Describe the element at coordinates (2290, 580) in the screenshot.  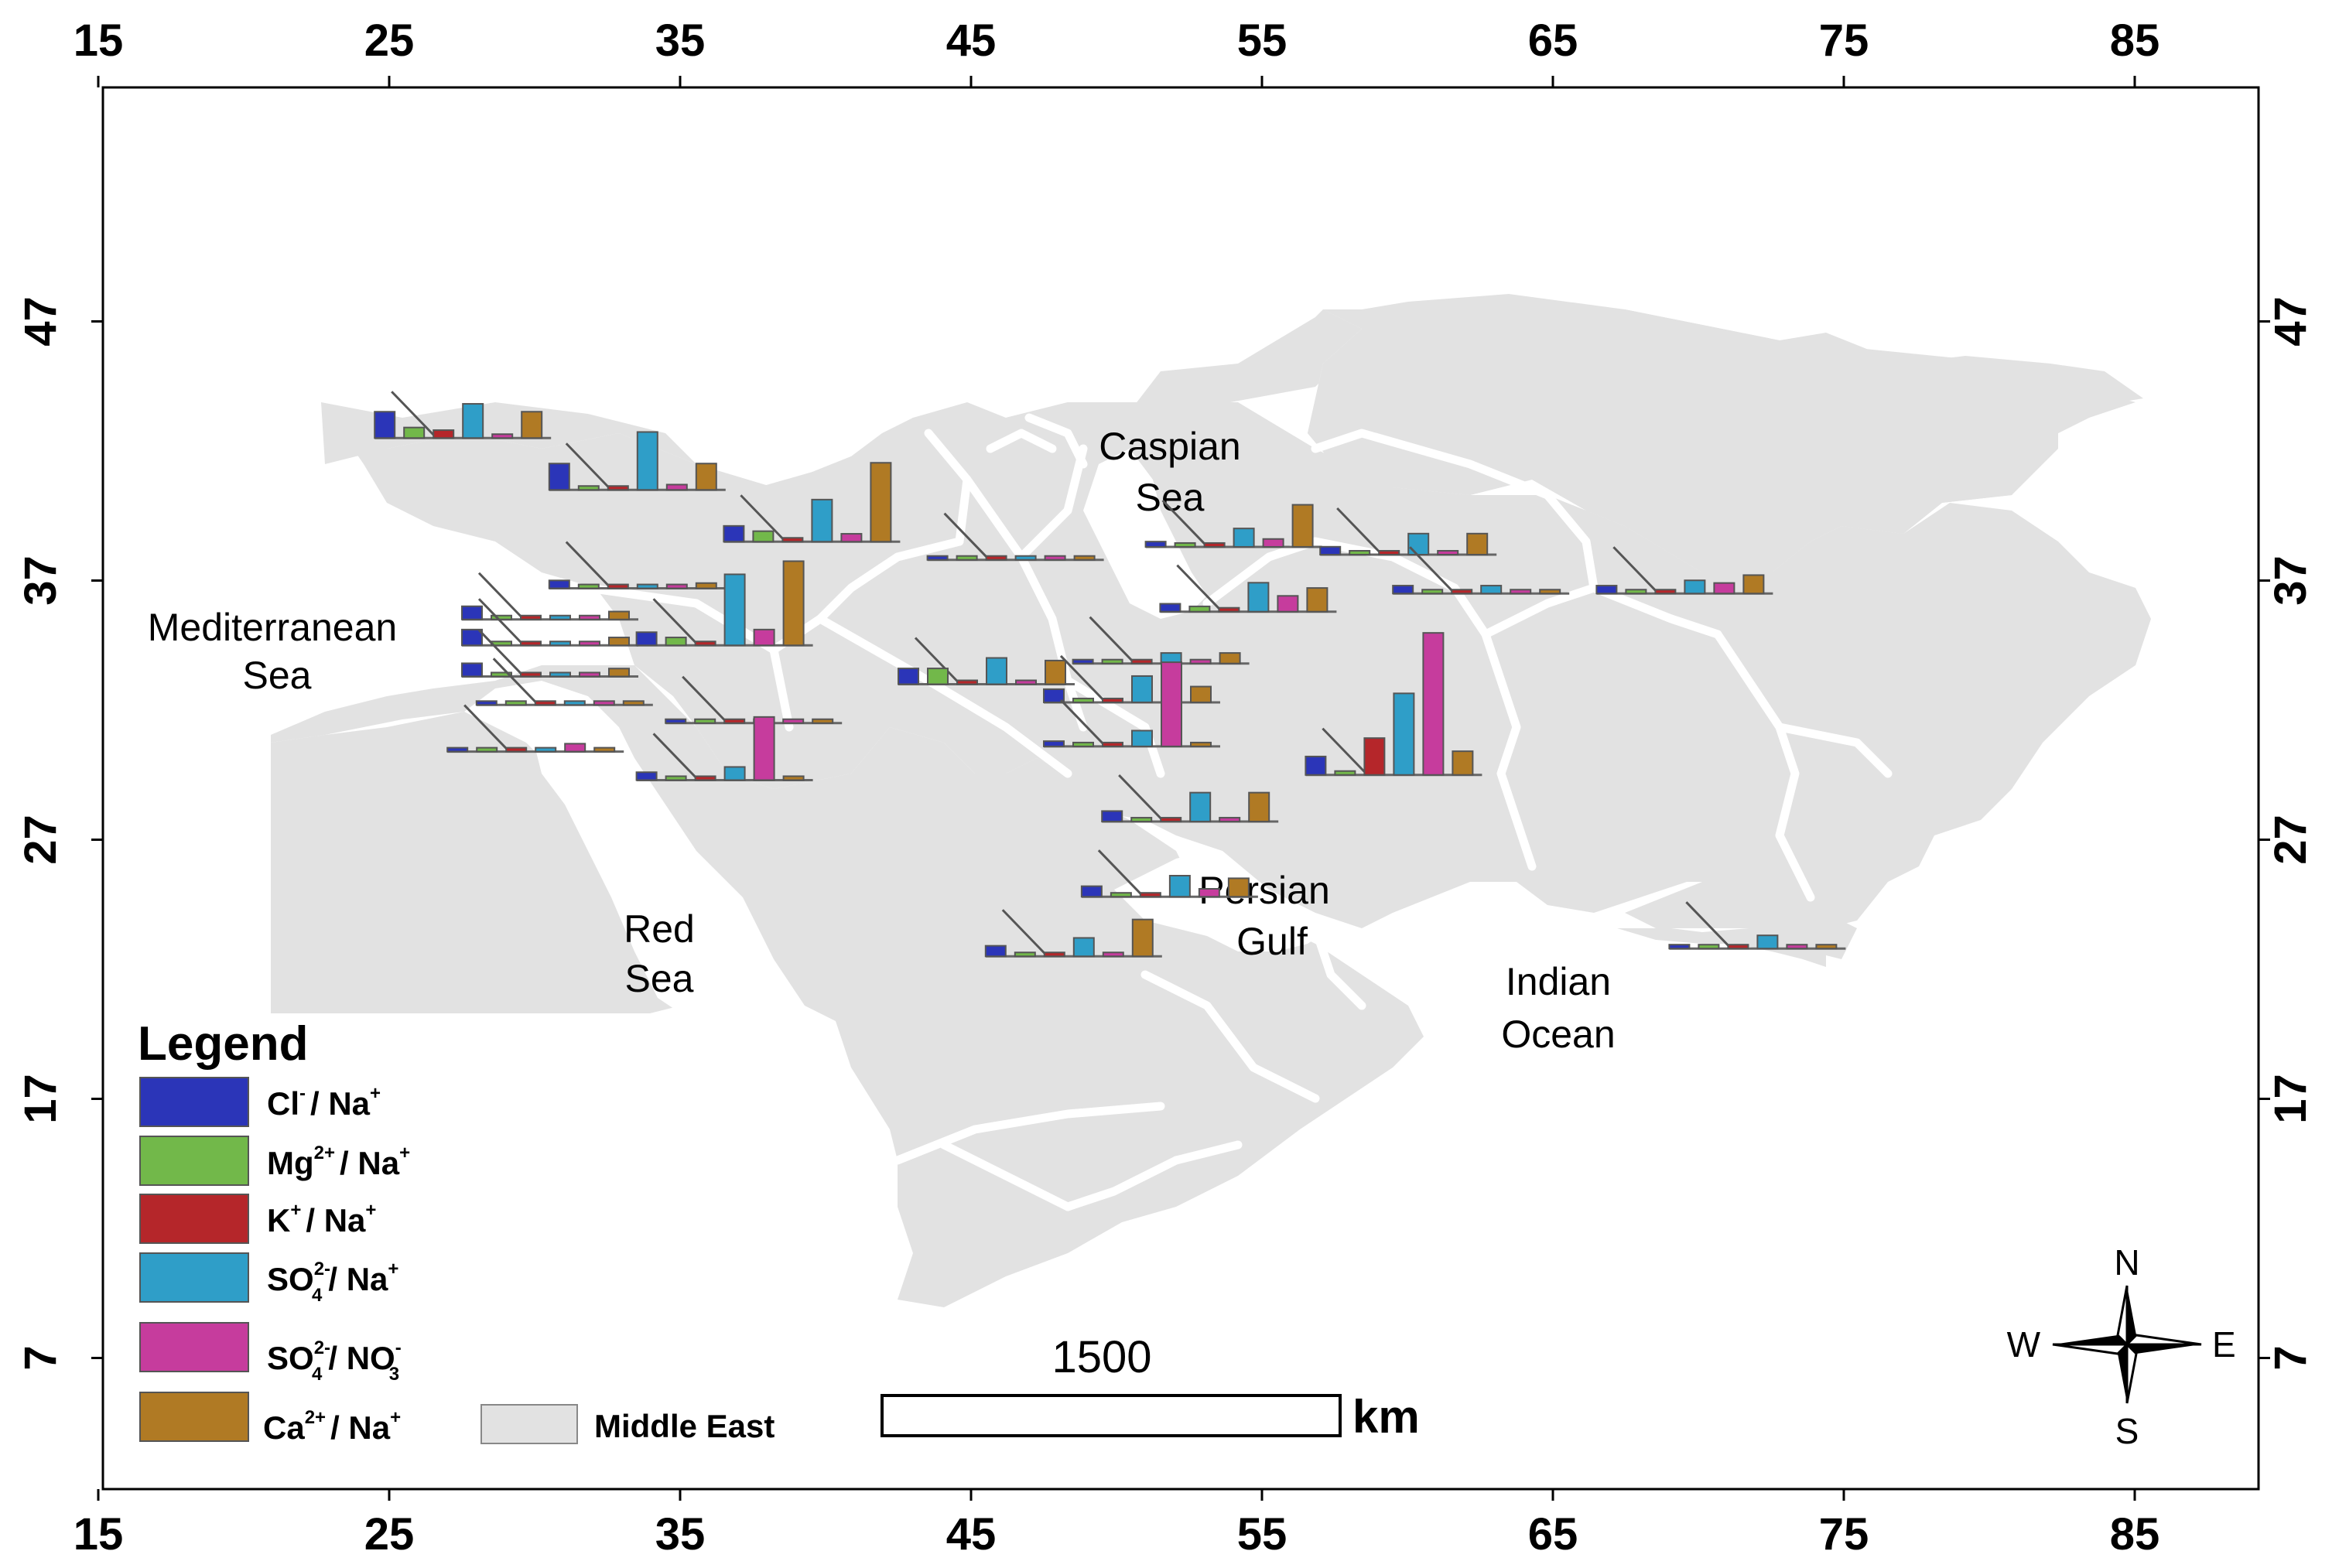
I see `y-tick-label-right: 37` at that location.